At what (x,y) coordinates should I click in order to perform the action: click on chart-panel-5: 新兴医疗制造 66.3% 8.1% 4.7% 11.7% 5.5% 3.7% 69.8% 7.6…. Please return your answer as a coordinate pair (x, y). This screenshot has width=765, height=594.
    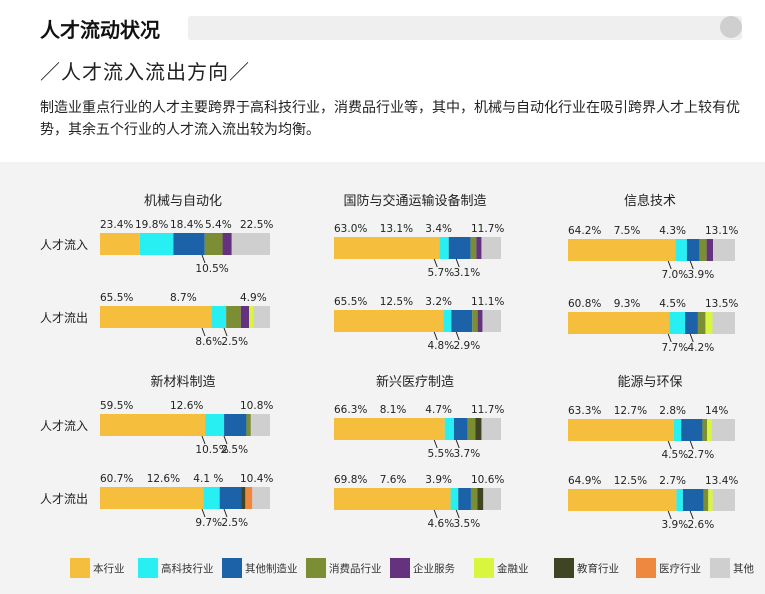
    Looking at the image, I should click on (419, 452).